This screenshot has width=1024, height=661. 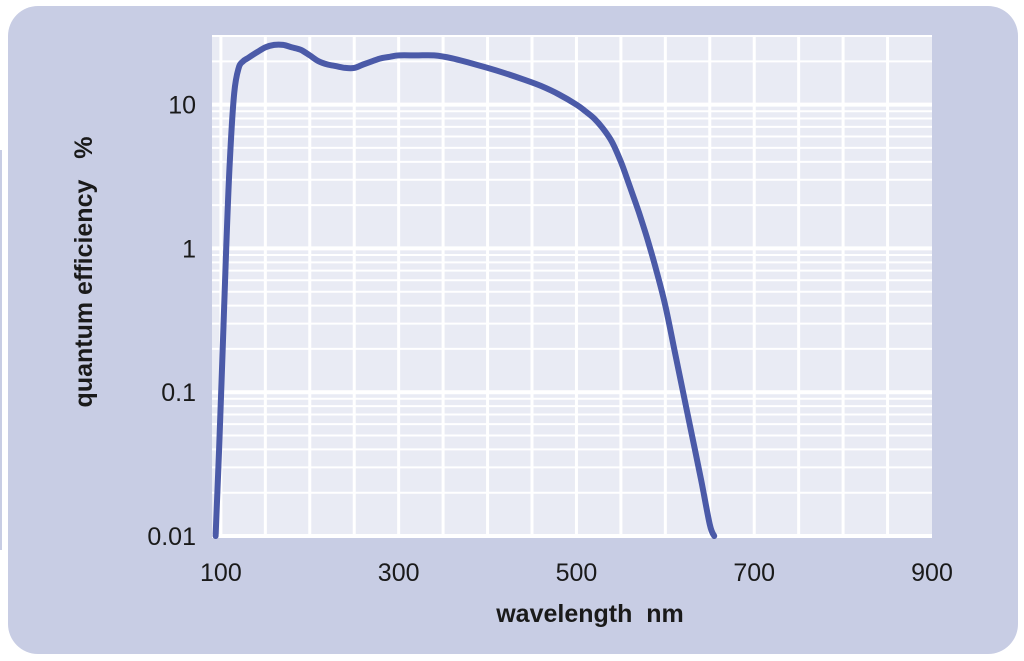 What do you see at coordinates (178, 393) in the screenshot?
I see `y-tick-label: 0.1` at bounding box center [178, 393].